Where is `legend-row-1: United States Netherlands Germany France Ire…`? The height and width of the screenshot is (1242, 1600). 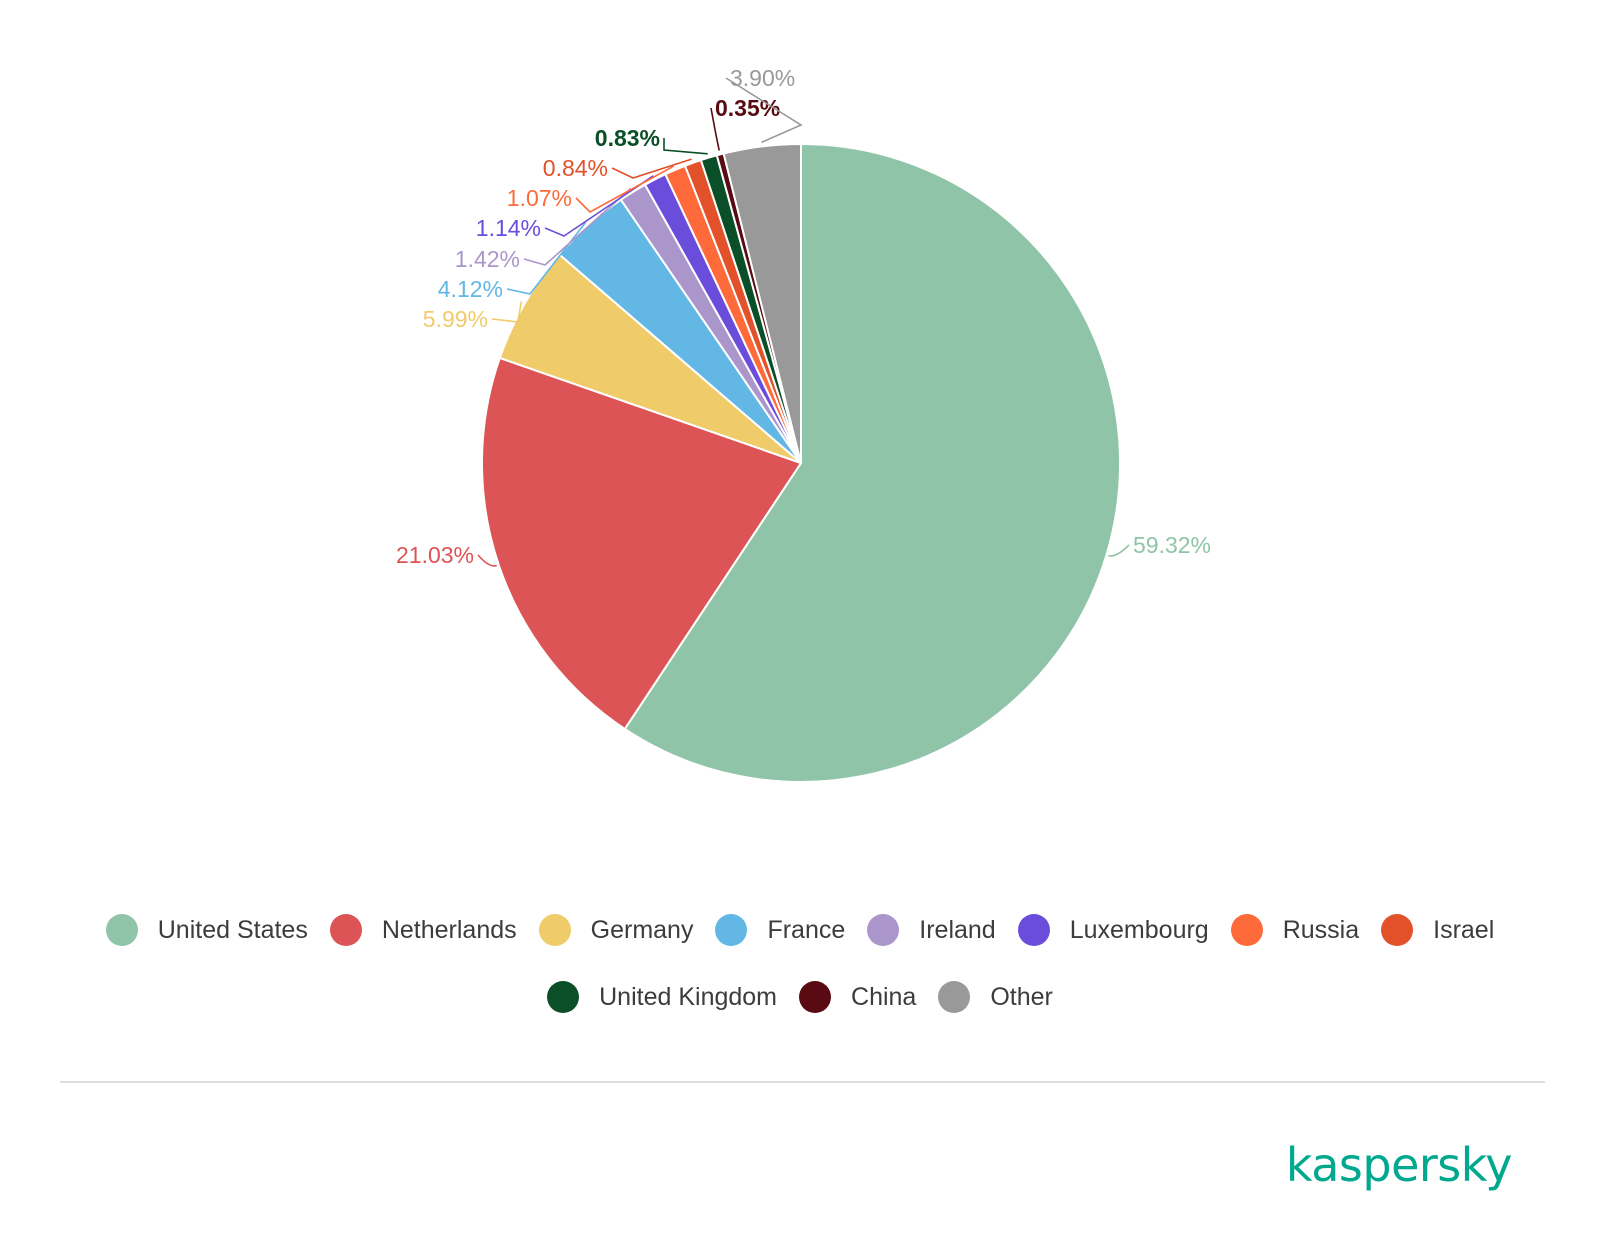
legend-row-1: United States Netherlands Germany France Ire… is located at coordinates (800, 930).